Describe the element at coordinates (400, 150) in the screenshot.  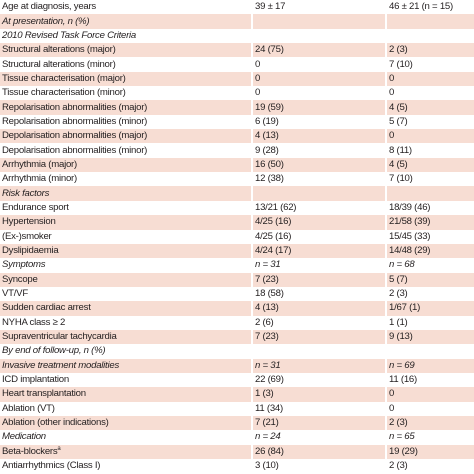
I see `cell-text: 8 (11)` at that location.